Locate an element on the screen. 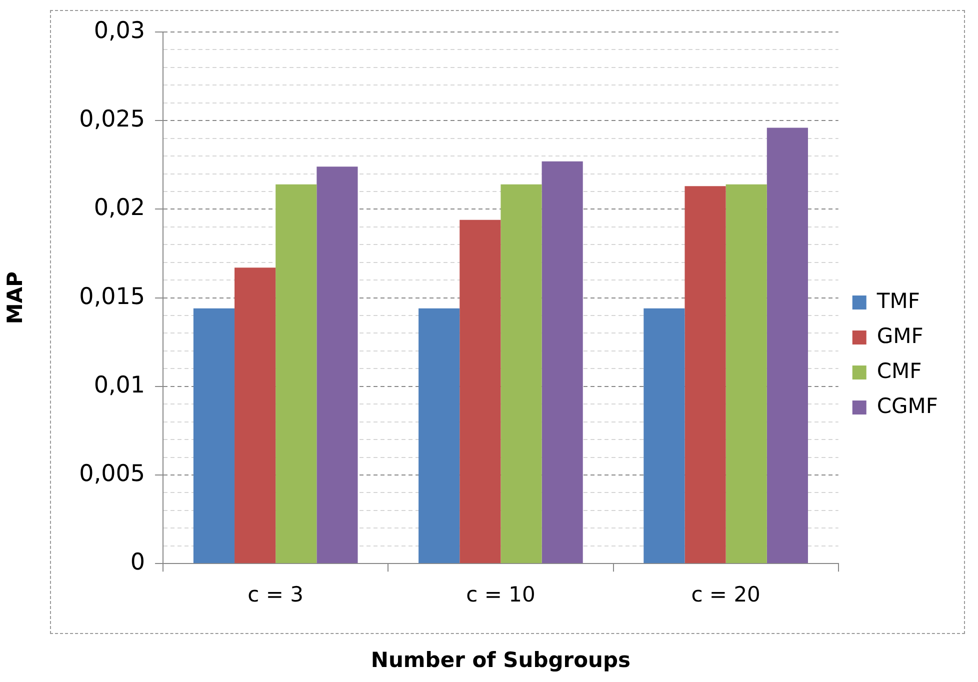  y-tick-label: 0,02 is located at coordinates (120, 208).